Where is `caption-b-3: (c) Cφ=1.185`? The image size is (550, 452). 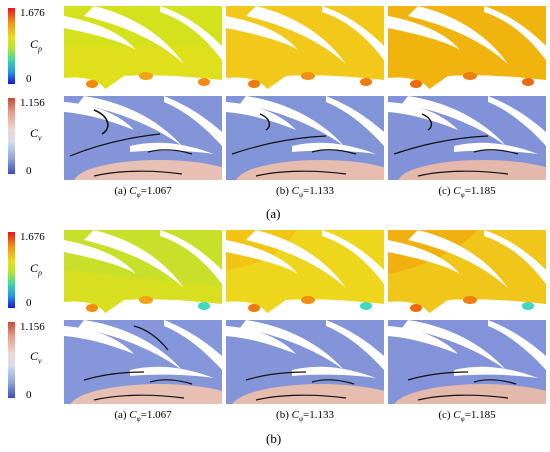 caption-b-3: (c) Cφ=1.185 is located at coordinates (467, 416).